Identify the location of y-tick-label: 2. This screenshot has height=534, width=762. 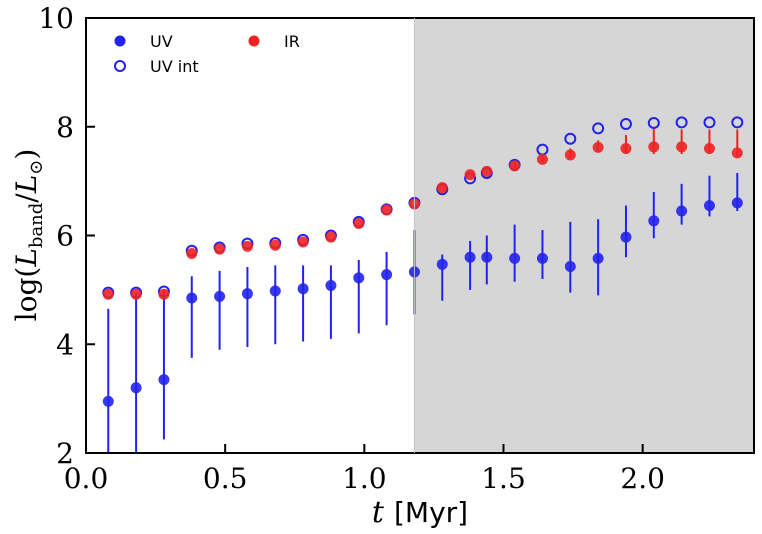
(65, 453).